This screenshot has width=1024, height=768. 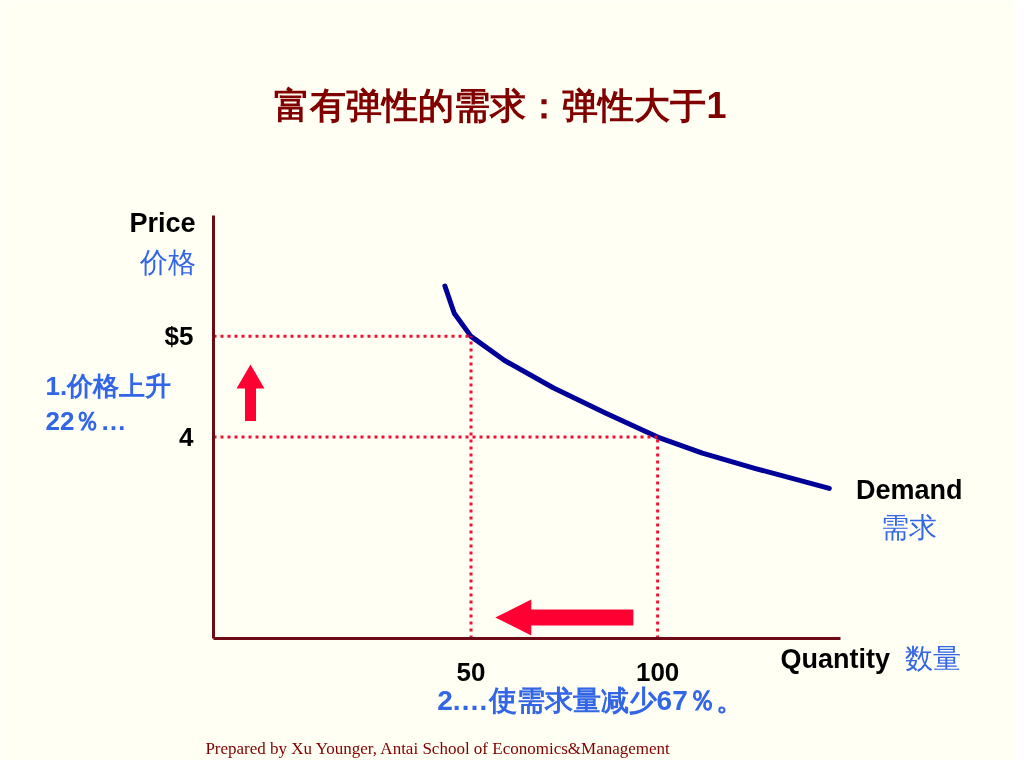 What do you see at coordinates (179, 336) in the screenshot?
I see `y-tick-label: $5` at bounding box center [179, 336].